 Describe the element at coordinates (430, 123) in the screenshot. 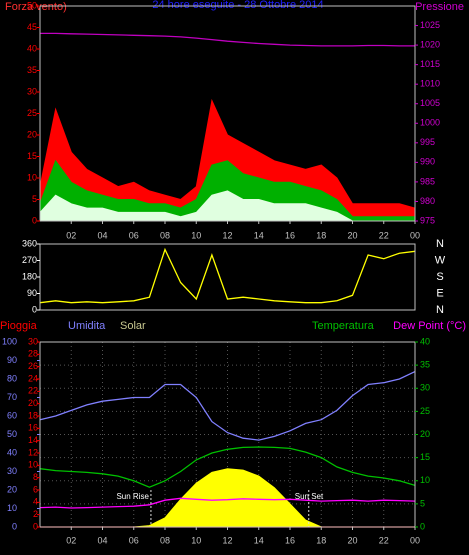

I see `y-tick-label: 1000` at that location.